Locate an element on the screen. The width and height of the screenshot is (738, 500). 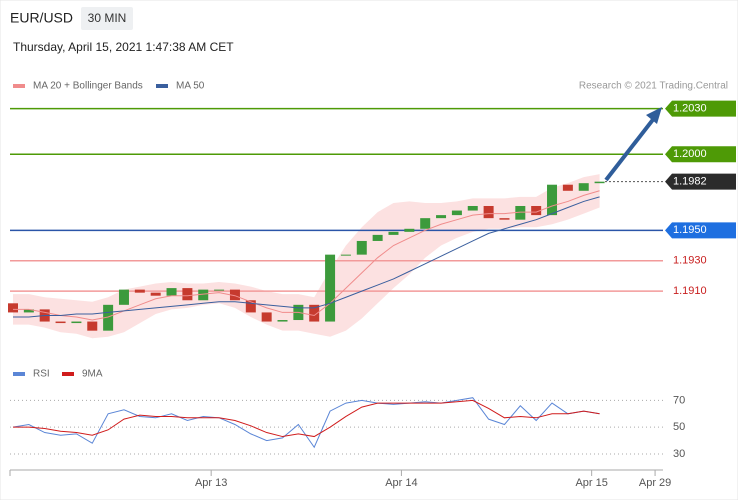
level-label: 1.2000 is located at coordinates (690, 154).